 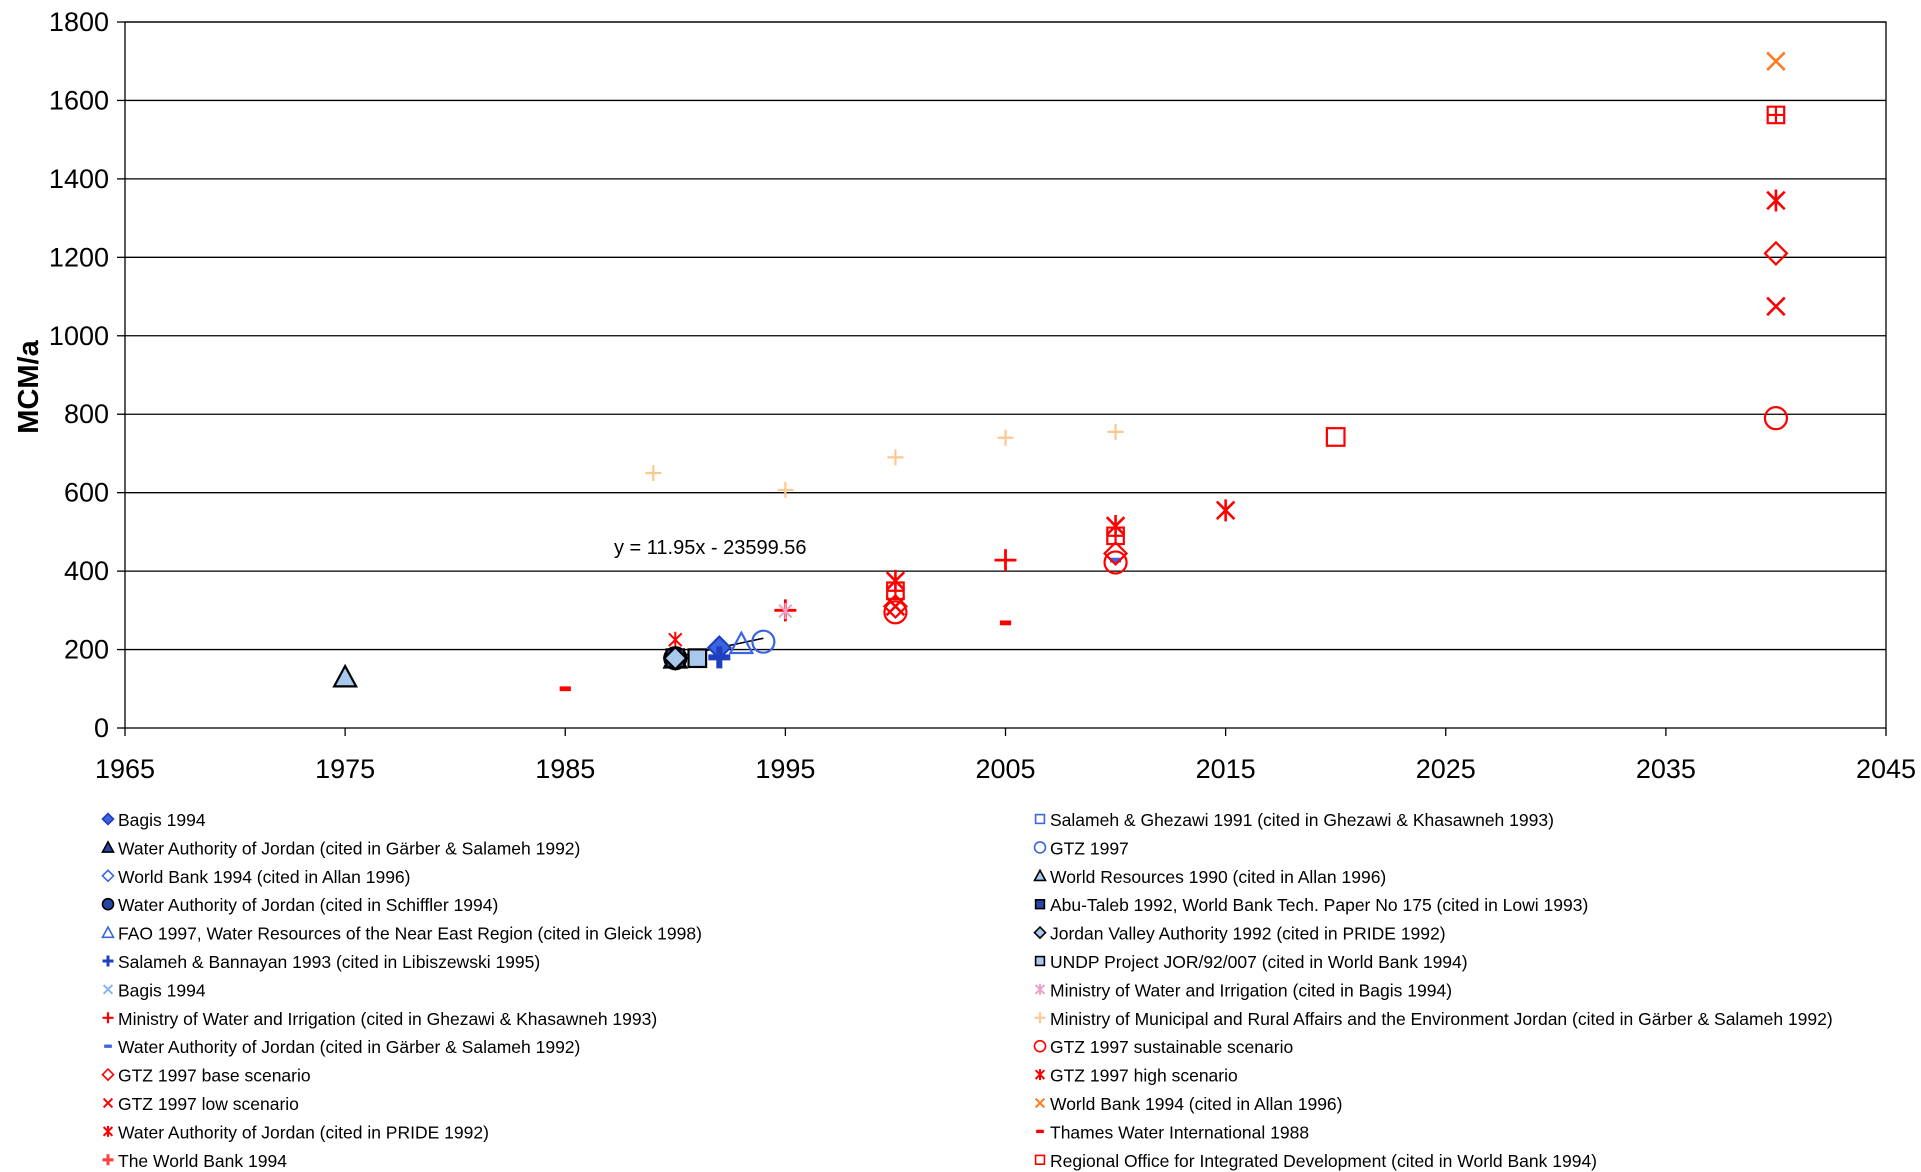 What do you see at coordinates (1144, 1076) in the screenshot?
I see `legend-label: GTZ 1997 high scenario` at bounding box center [1144, 1076].